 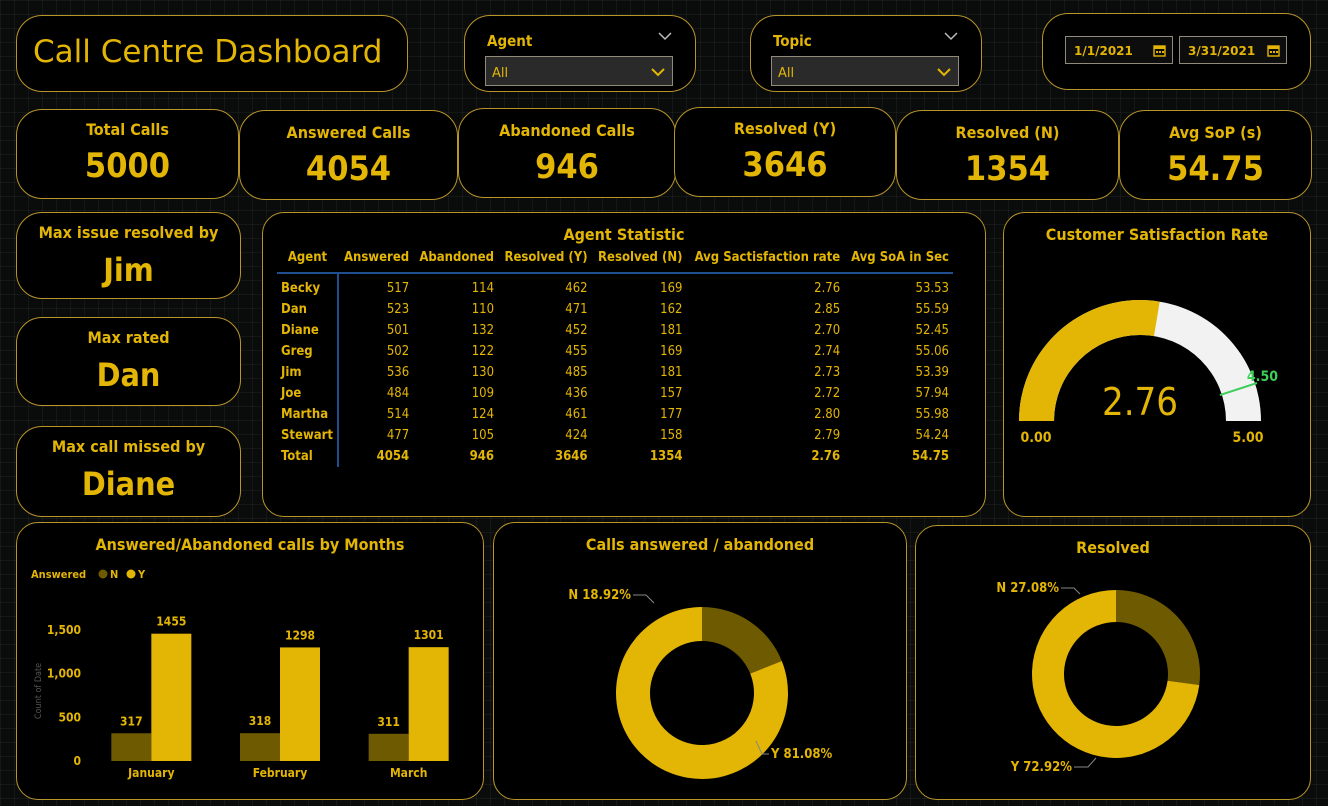 I want to click on agent-slicer: Agent All, so click(x=580, y=53).